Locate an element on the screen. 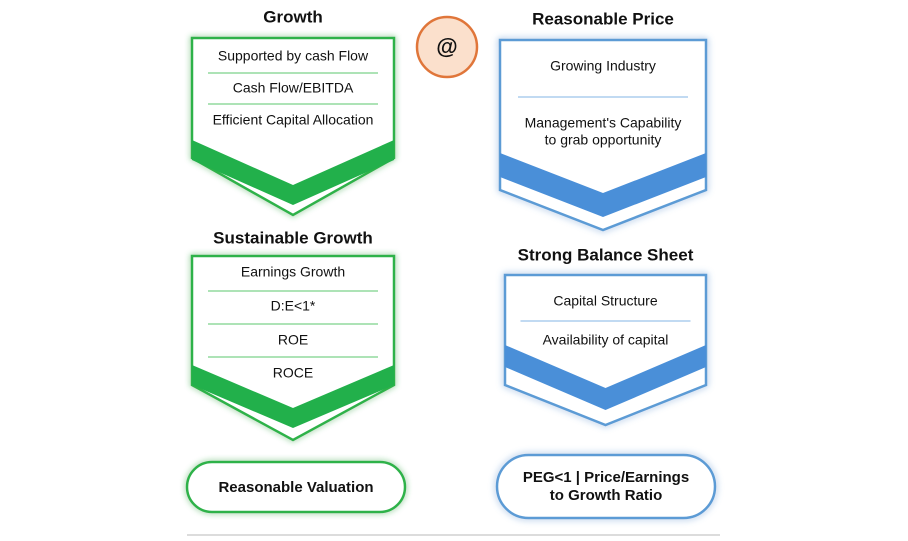 The image size is (908, 541). panel-title: Growth is located at coordinates (293, 16).